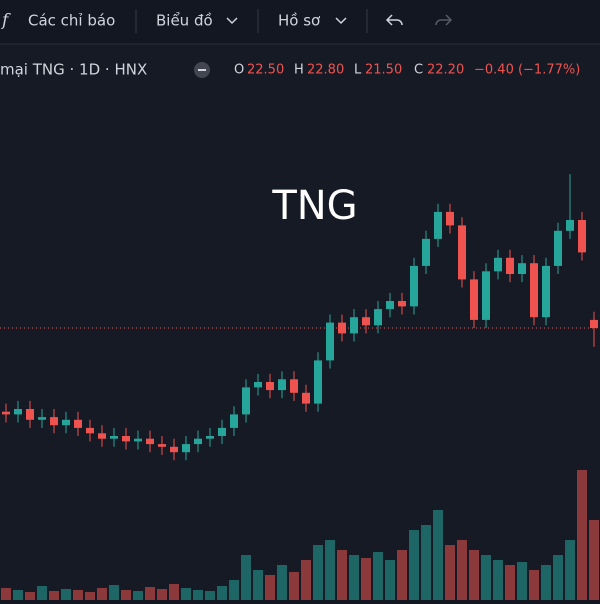 The image size is (600, 604). I want to click on watermark: TNG, so click(314, 206).